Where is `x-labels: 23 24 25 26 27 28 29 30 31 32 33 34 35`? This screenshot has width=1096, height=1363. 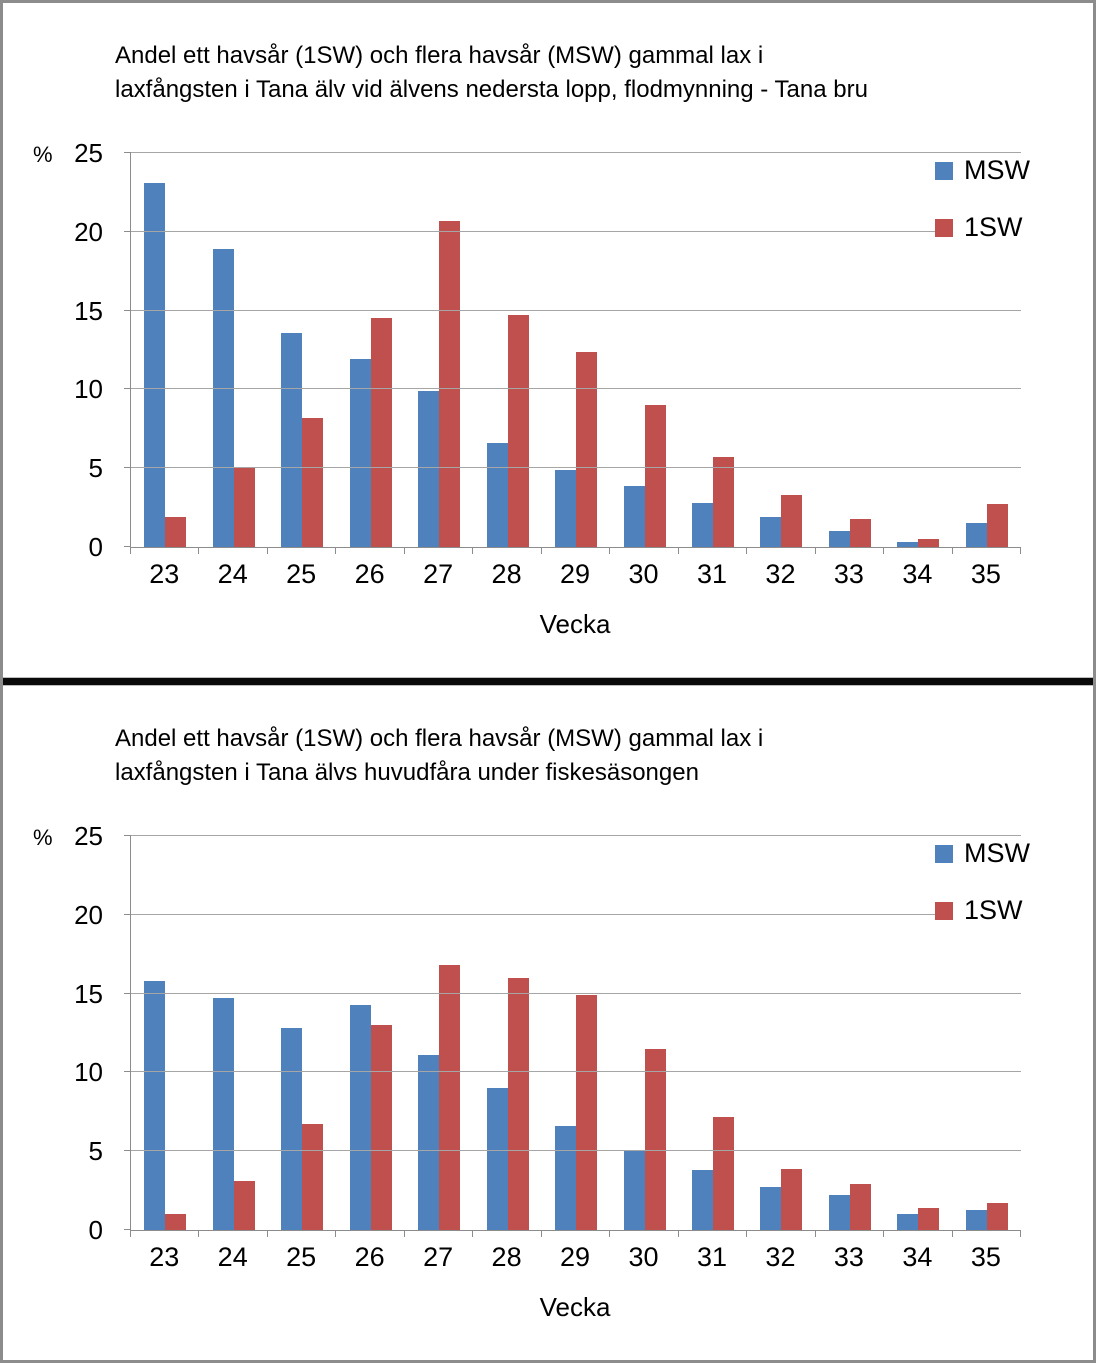 x-labels: 23 24 25 26 27 28 29 30 31 32 33 34 35 is located at coordinates (575, 1257).